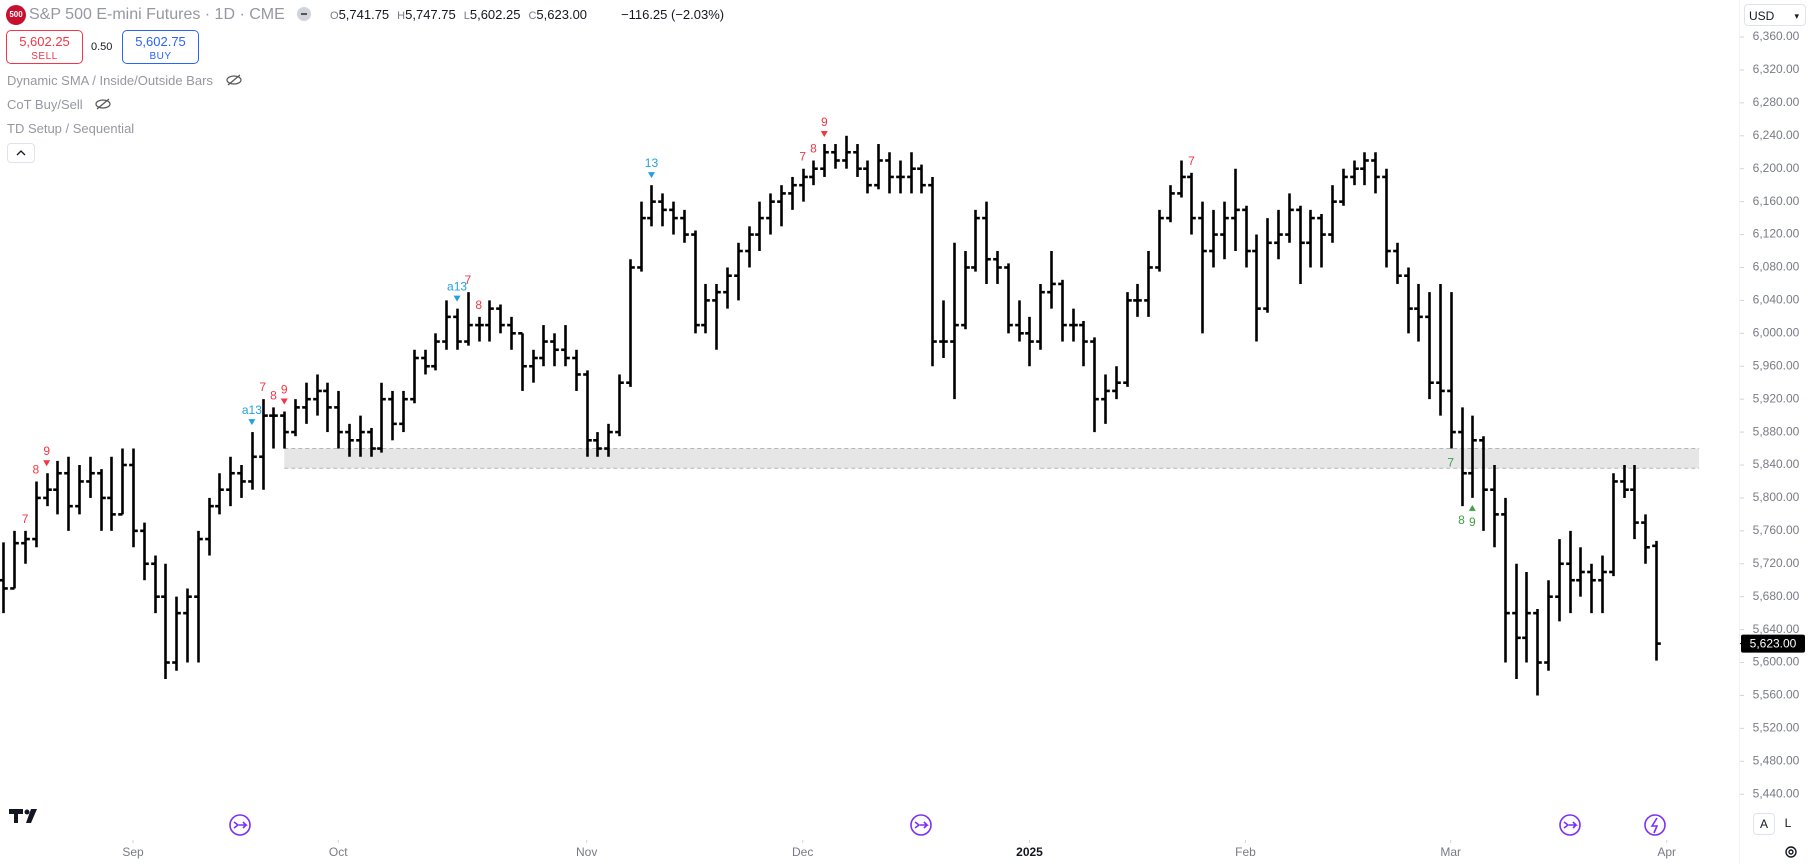 The image size is (1811, 864). What do you see at coordinates (70, 128) in the screenshot?
I see `indicator: TD Setup / Sequential` at bounding box center [70, 128].